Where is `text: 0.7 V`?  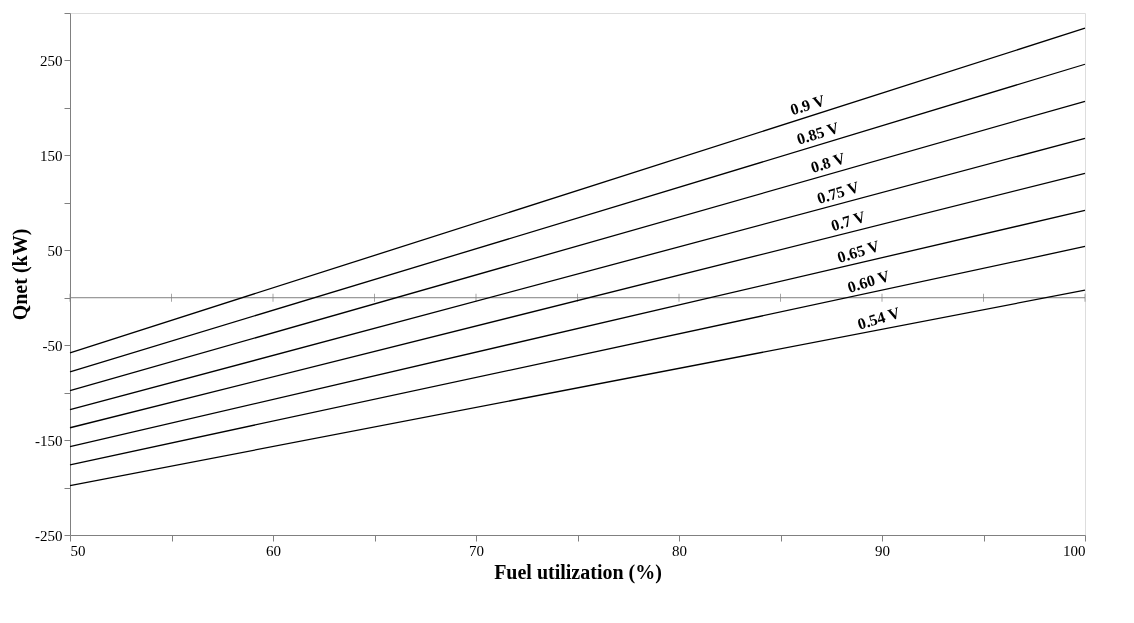
text: 0.7 V is located at coordinates (848, 221).